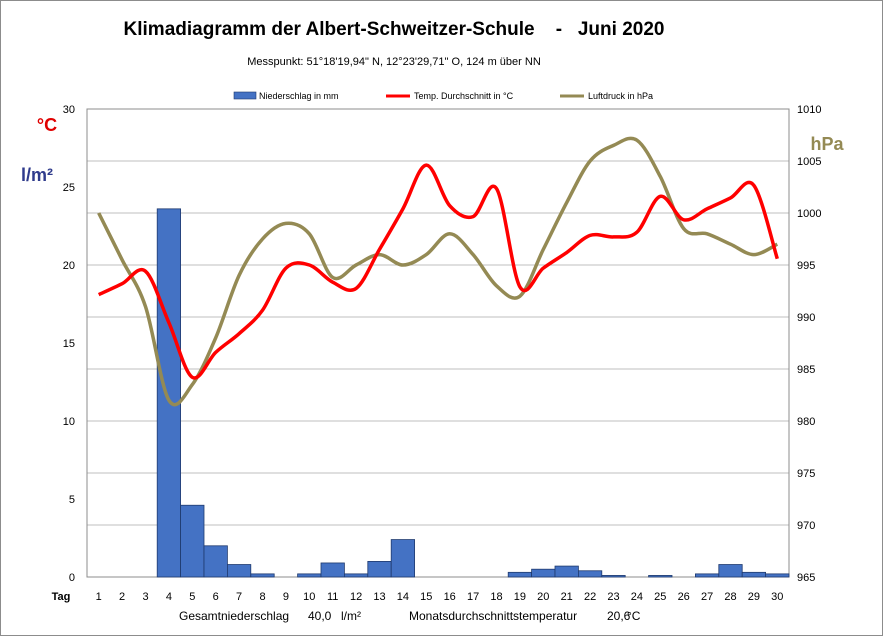 The width and height of the screenshot is (883, 636). What do you see at coordinates (730, 597) in the screenshot?
I see `x-tick-label: 28` at bounding box center [730, 597].